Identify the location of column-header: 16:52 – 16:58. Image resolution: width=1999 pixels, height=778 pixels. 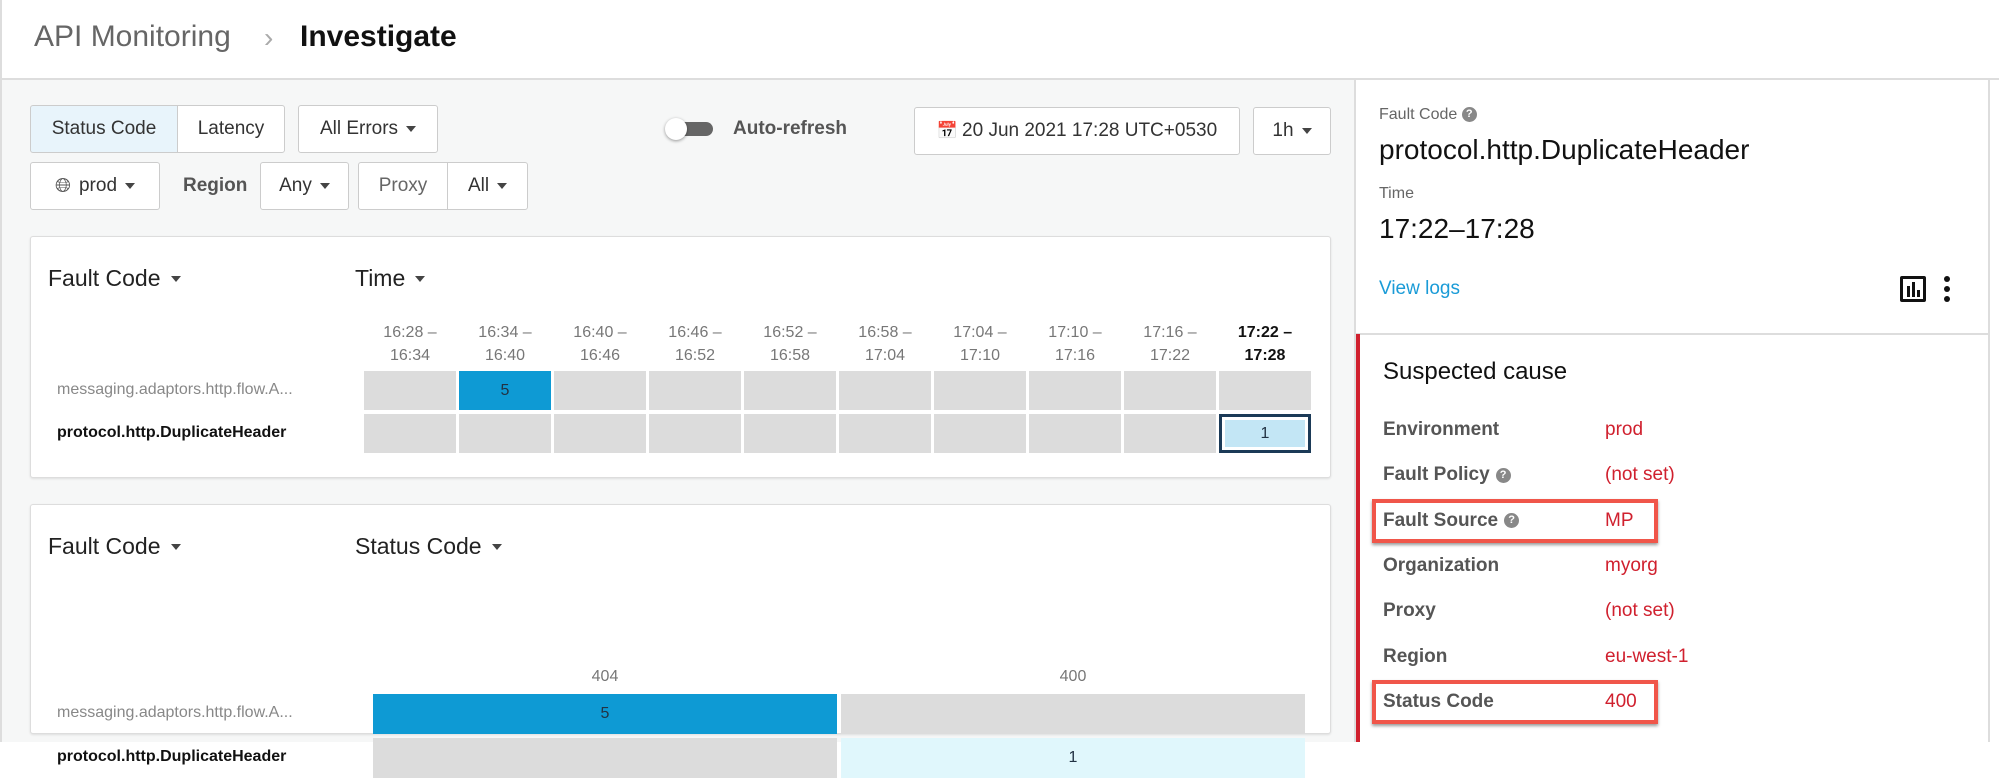
(790, 344).